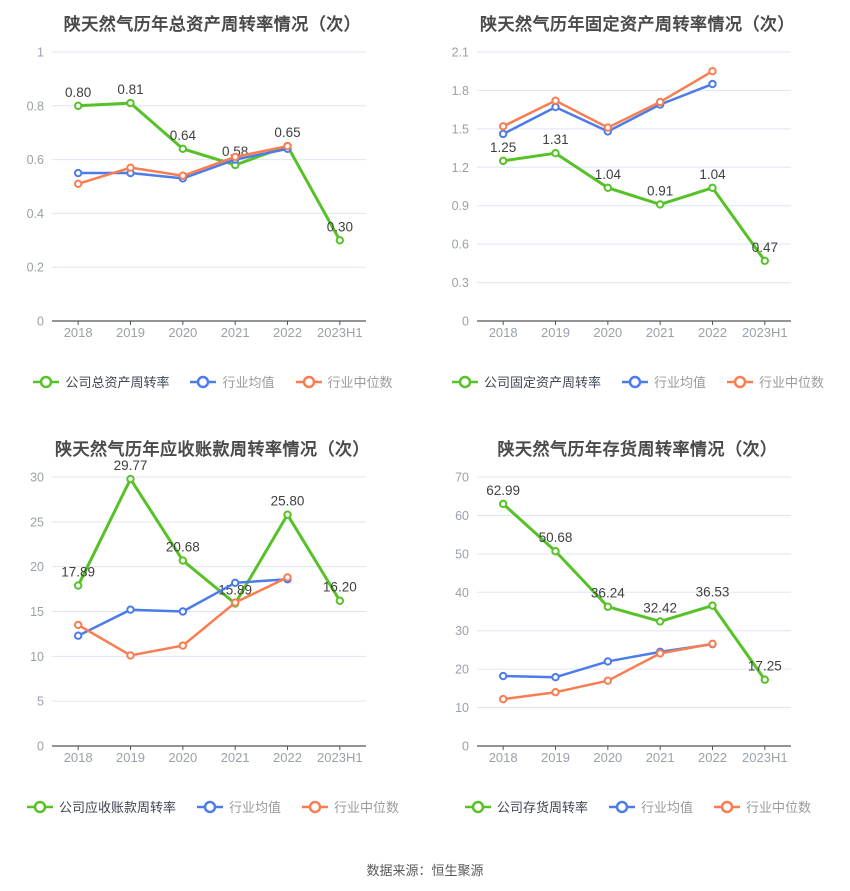 This screenshot has height=891, width=850. Describe the element at coordinates (131, 466) in the screenshot. I see `point-value-label: 29.77` at that location.